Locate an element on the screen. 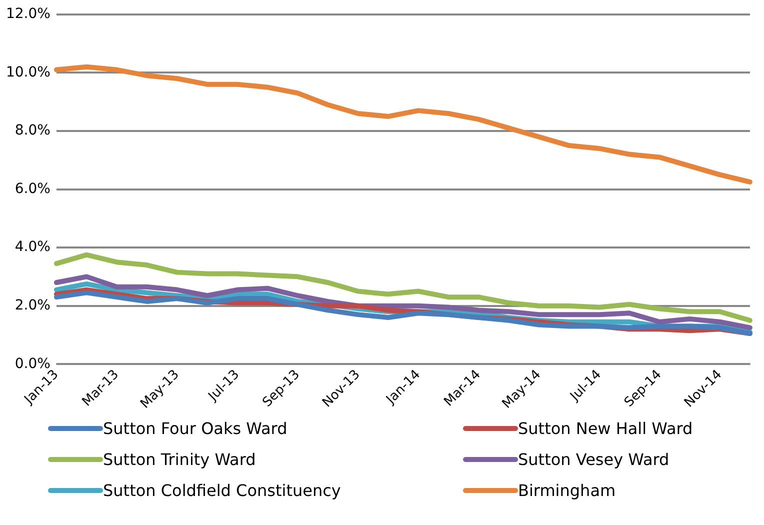  y-tick-label: 10.0% is located at coordinates (28, 72).